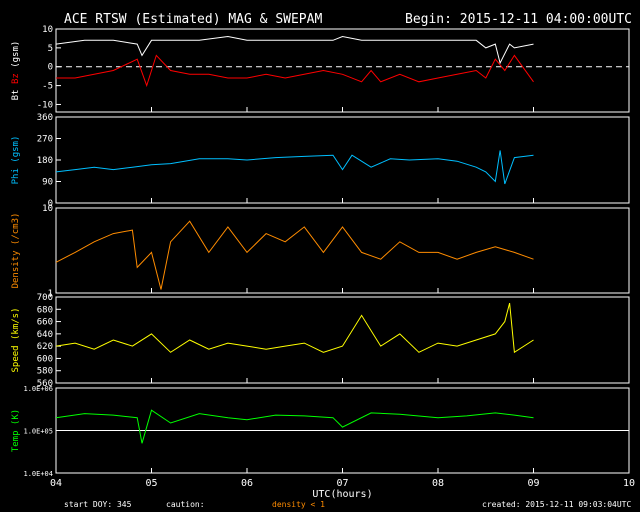 The image size is (640, 512). I want to click on y-axis-label-mag: Bt Bz (gsm), so click(16, 71).